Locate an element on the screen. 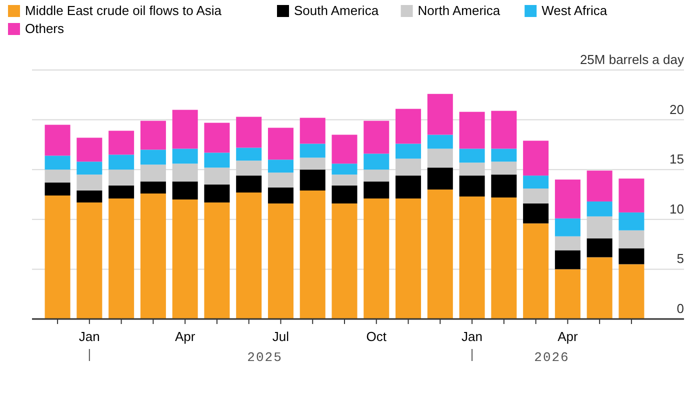 This screenshot has width=700, height=394. y-tick-label: 0 is located at coordinates (680, 308).